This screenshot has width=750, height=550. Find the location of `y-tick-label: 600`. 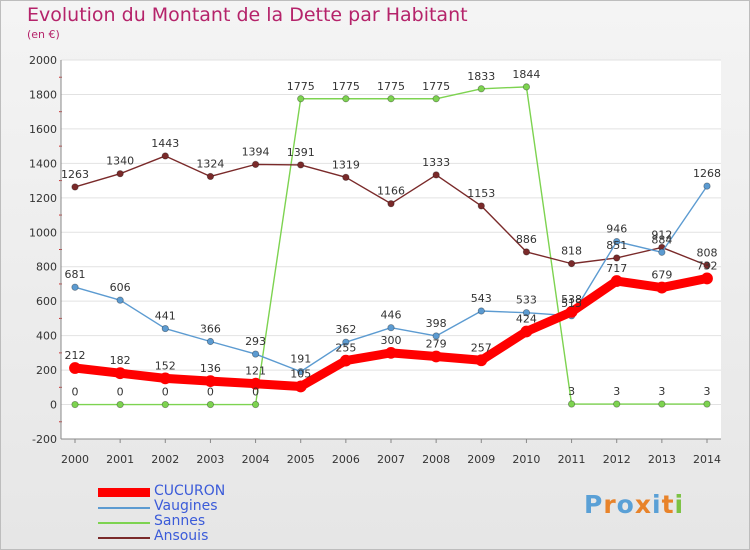

y-tick-label: 600 is located at coordinates (46, 301).